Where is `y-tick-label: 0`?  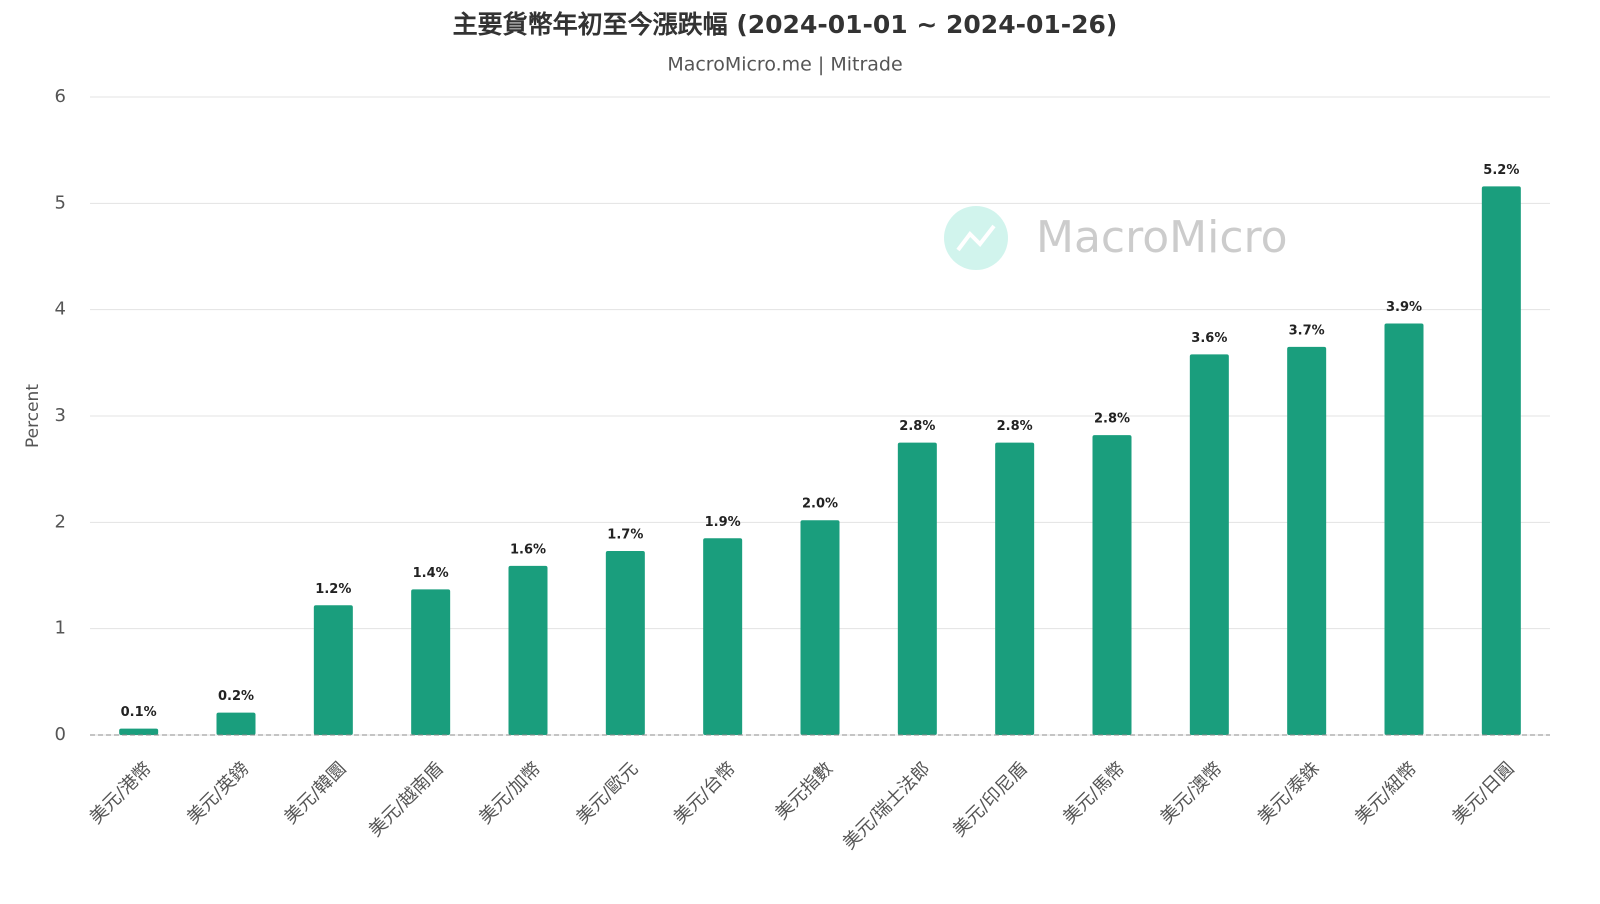 y-tick-label: 0 is located at coordinates (60, 734).